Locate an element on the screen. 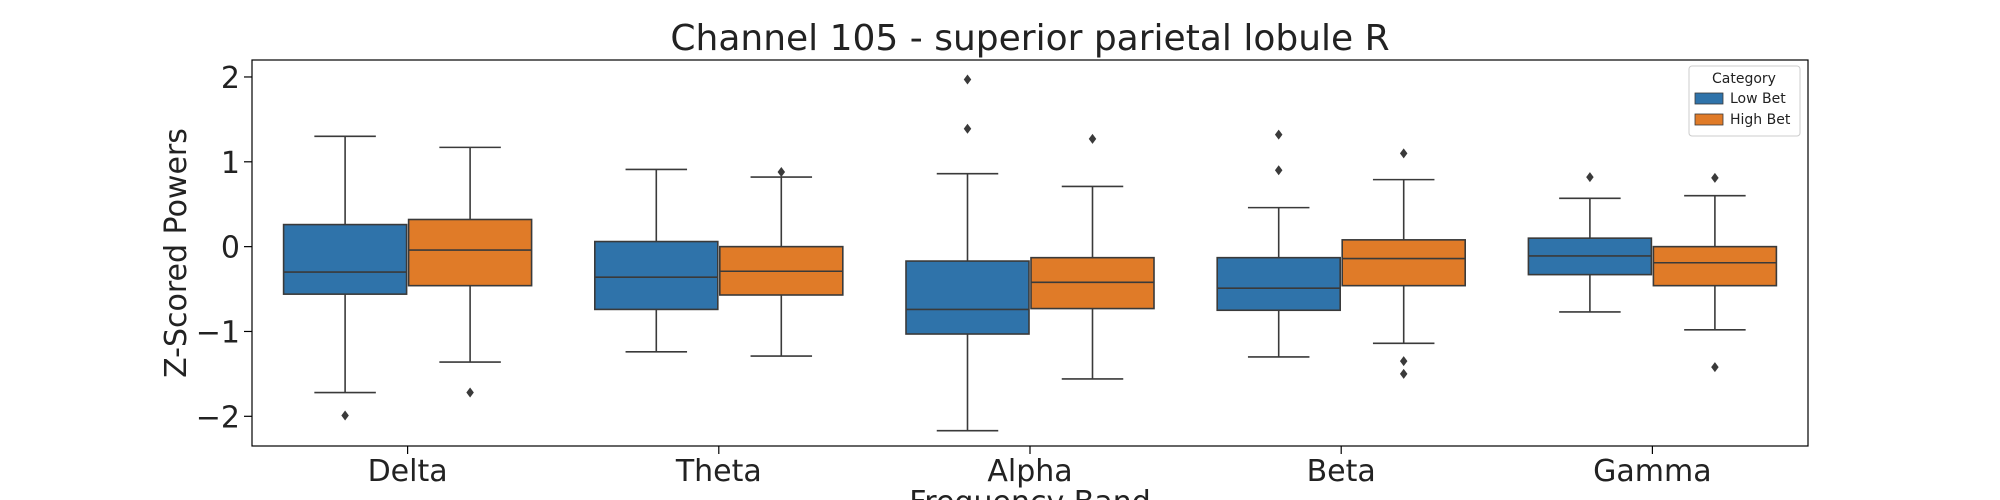 The width and height of the screenshot is (2000, 500). box-high-bet-beta is located at coordinates (1403, 263).